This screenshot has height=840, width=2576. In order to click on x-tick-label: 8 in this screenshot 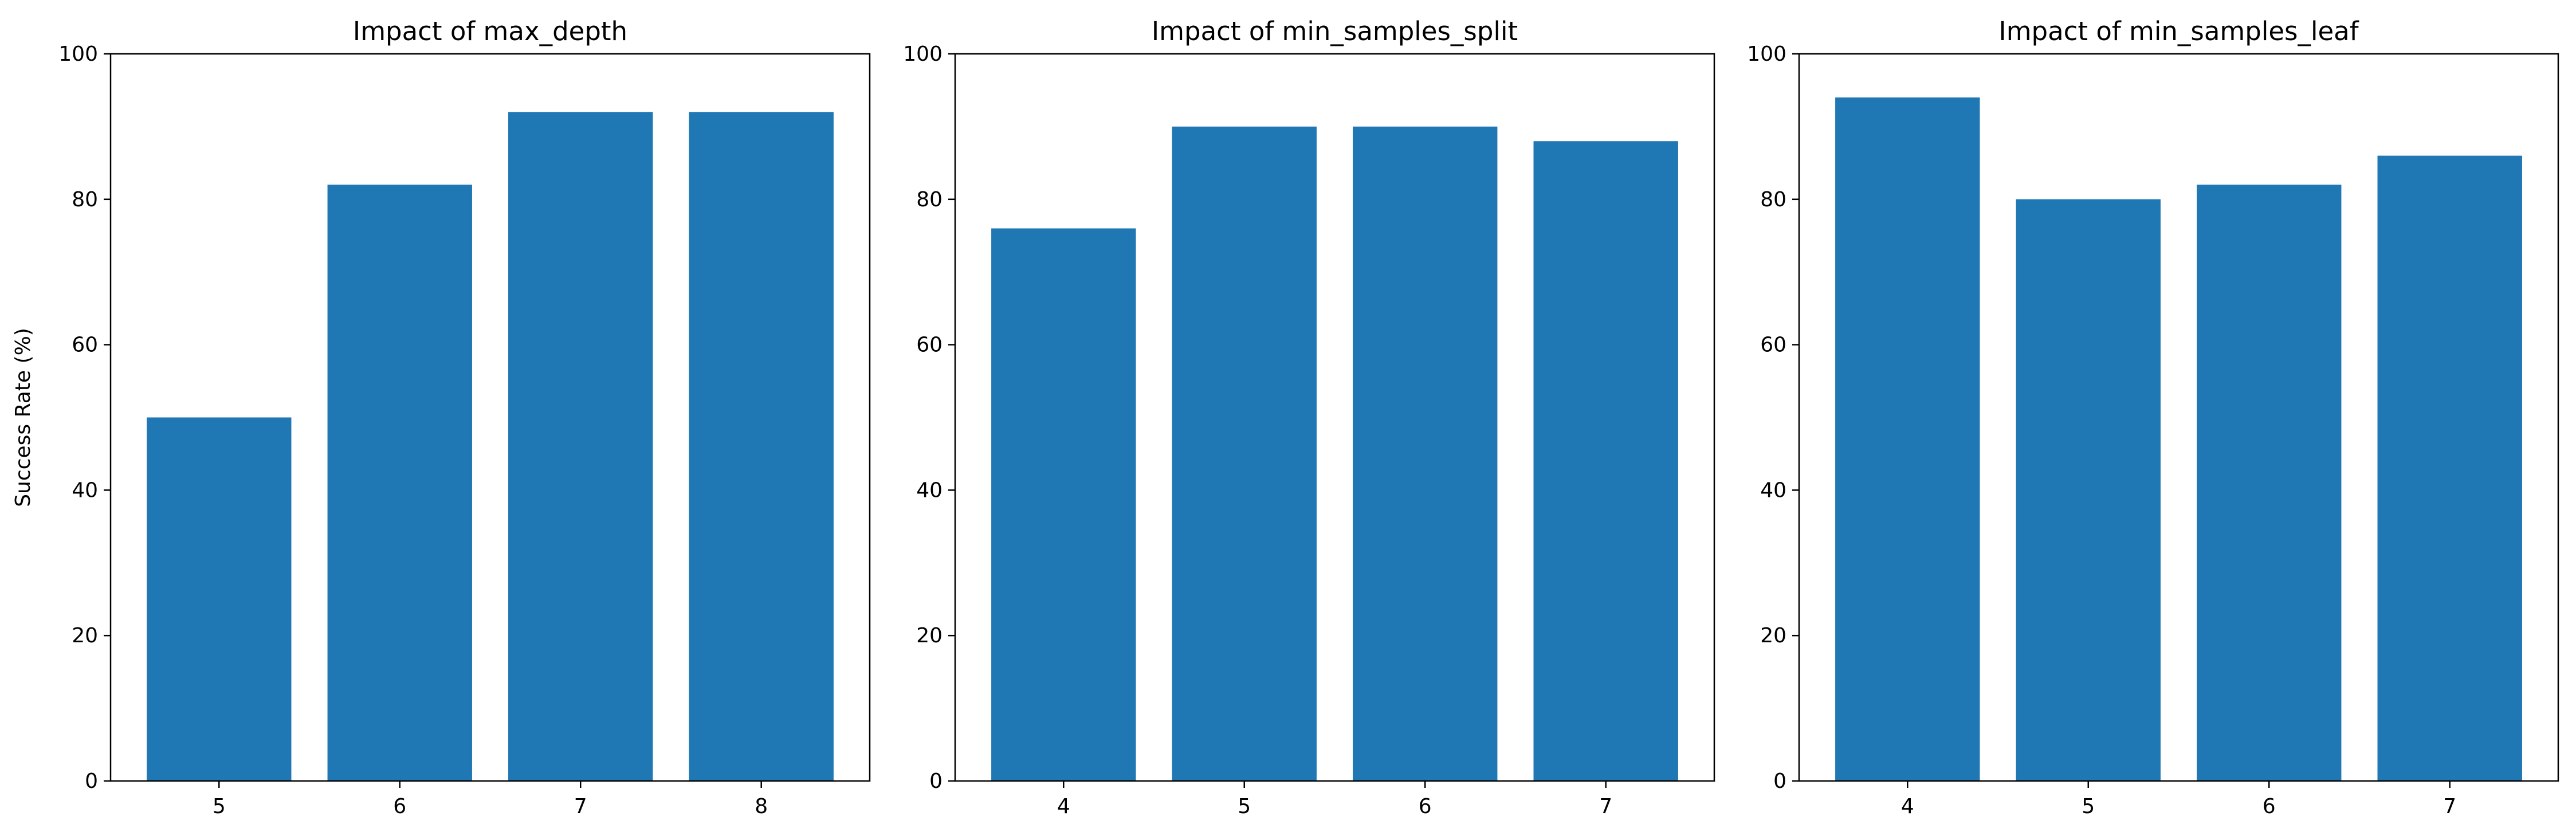, I will do `click(762, 806)`.